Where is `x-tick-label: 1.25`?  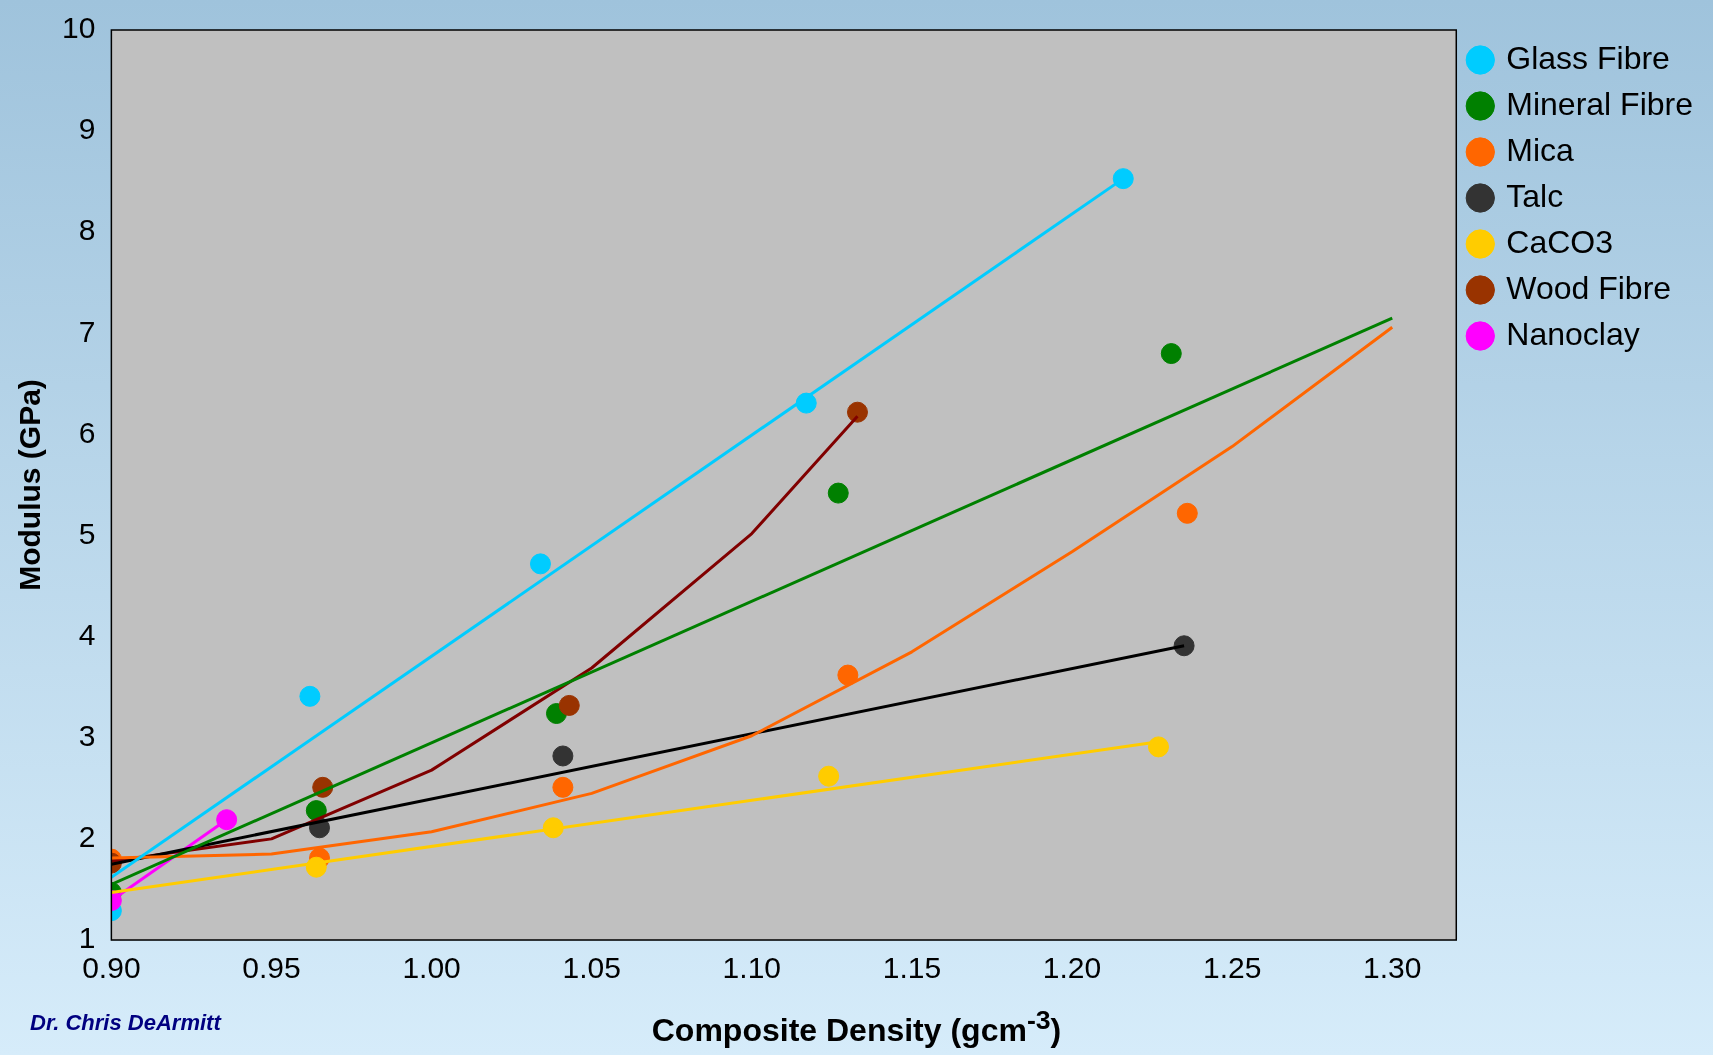 x-tick-label: 1.25 is located at coordinates (1232, 968).